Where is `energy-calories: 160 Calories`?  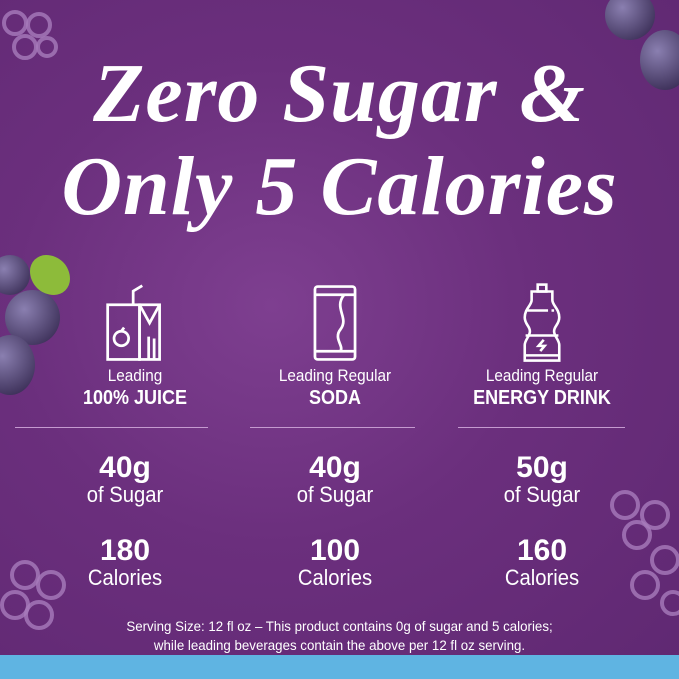
energy-calories: 160 Calories is located at coordinates (542, 563).